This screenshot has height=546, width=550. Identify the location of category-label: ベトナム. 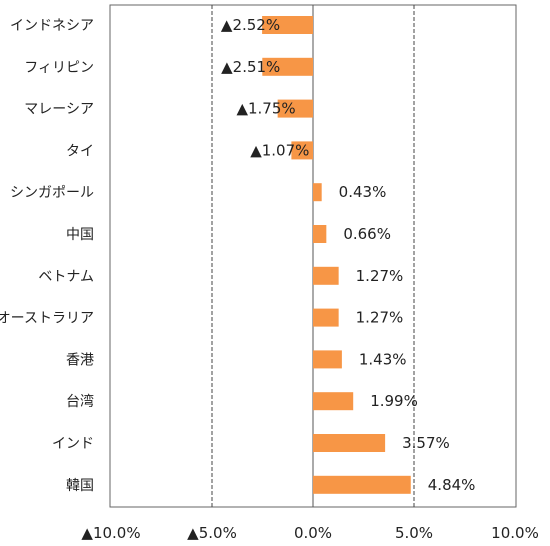
(66, 277).